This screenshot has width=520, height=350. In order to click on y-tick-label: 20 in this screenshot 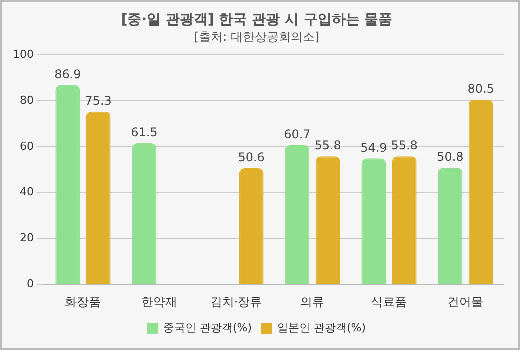, I will do `click(27, 238)`.